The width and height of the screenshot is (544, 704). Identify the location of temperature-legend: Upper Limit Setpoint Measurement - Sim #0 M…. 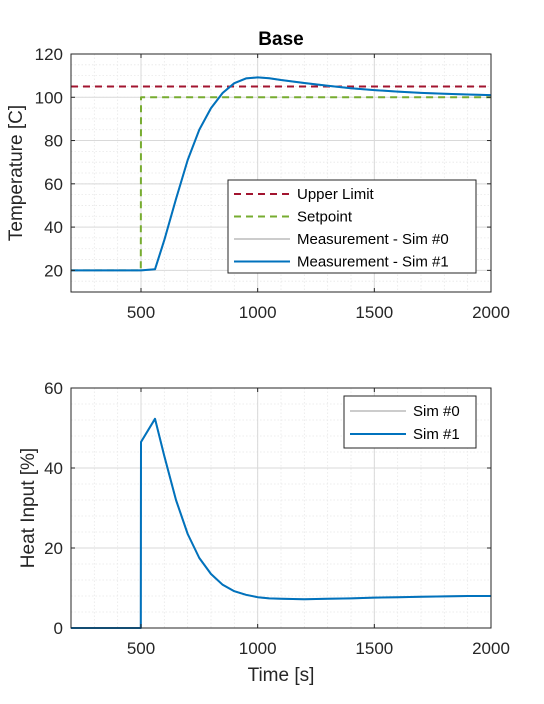
(352, 226).